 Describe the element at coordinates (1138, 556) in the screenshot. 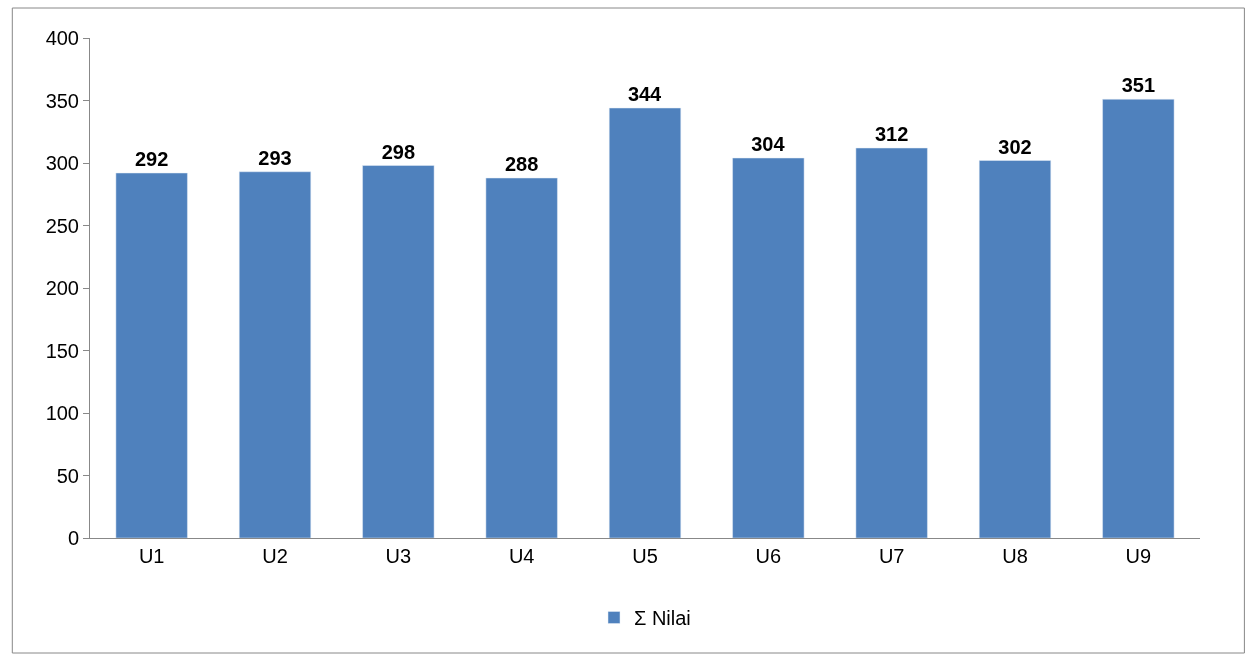

I see `x-tick-label: U9` at that location.